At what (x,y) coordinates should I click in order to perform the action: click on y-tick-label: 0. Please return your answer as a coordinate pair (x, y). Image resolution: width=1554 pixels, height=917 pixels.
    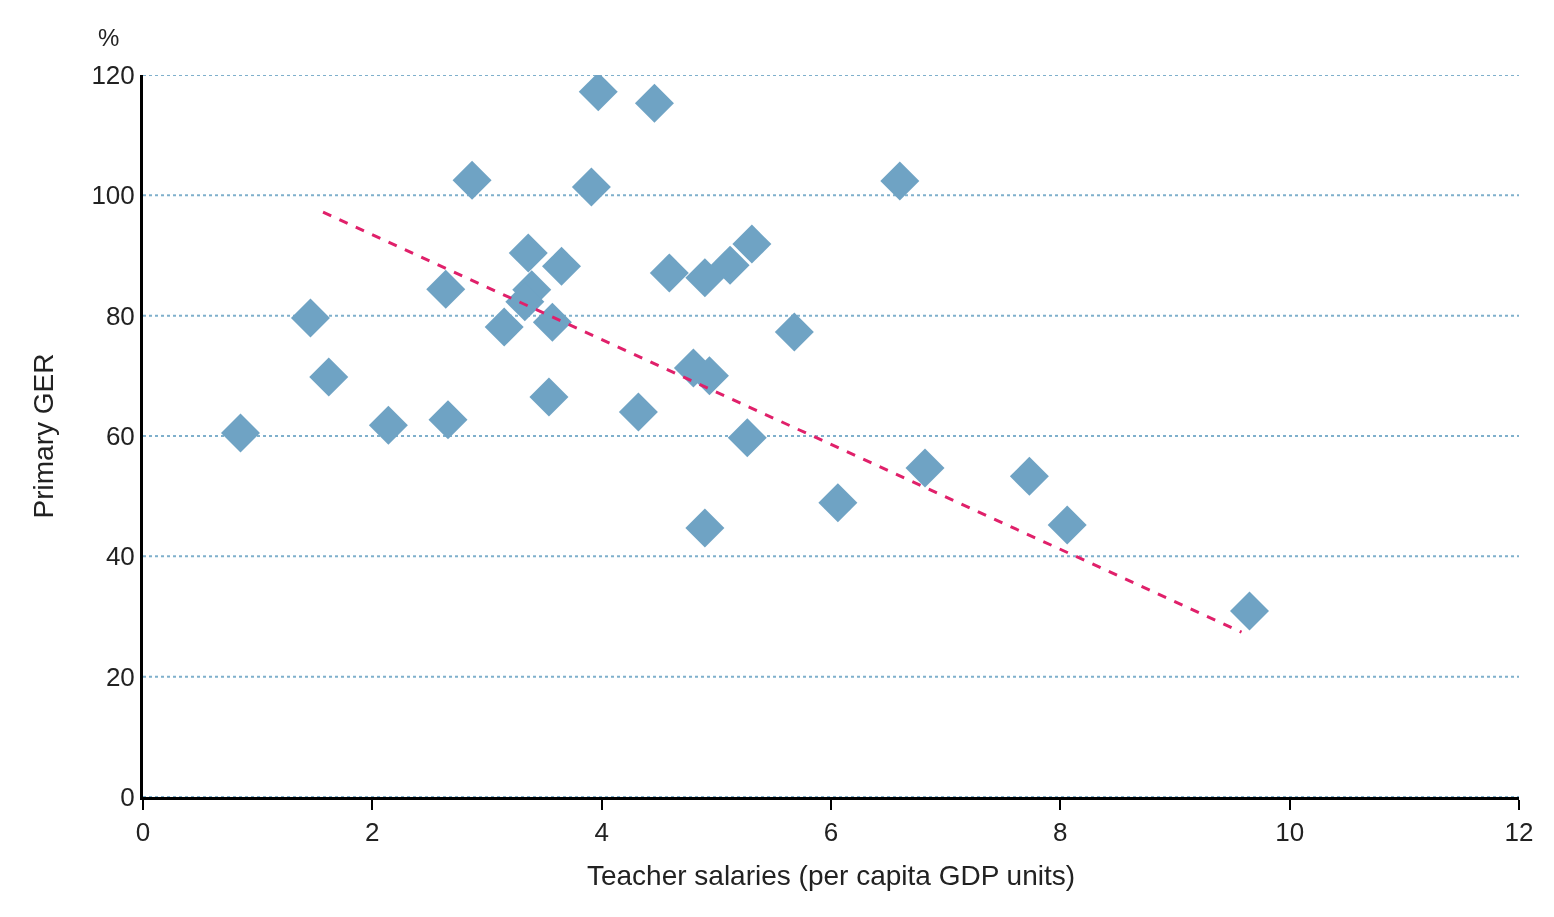
    Looking at the image, I should click on (127, 797).